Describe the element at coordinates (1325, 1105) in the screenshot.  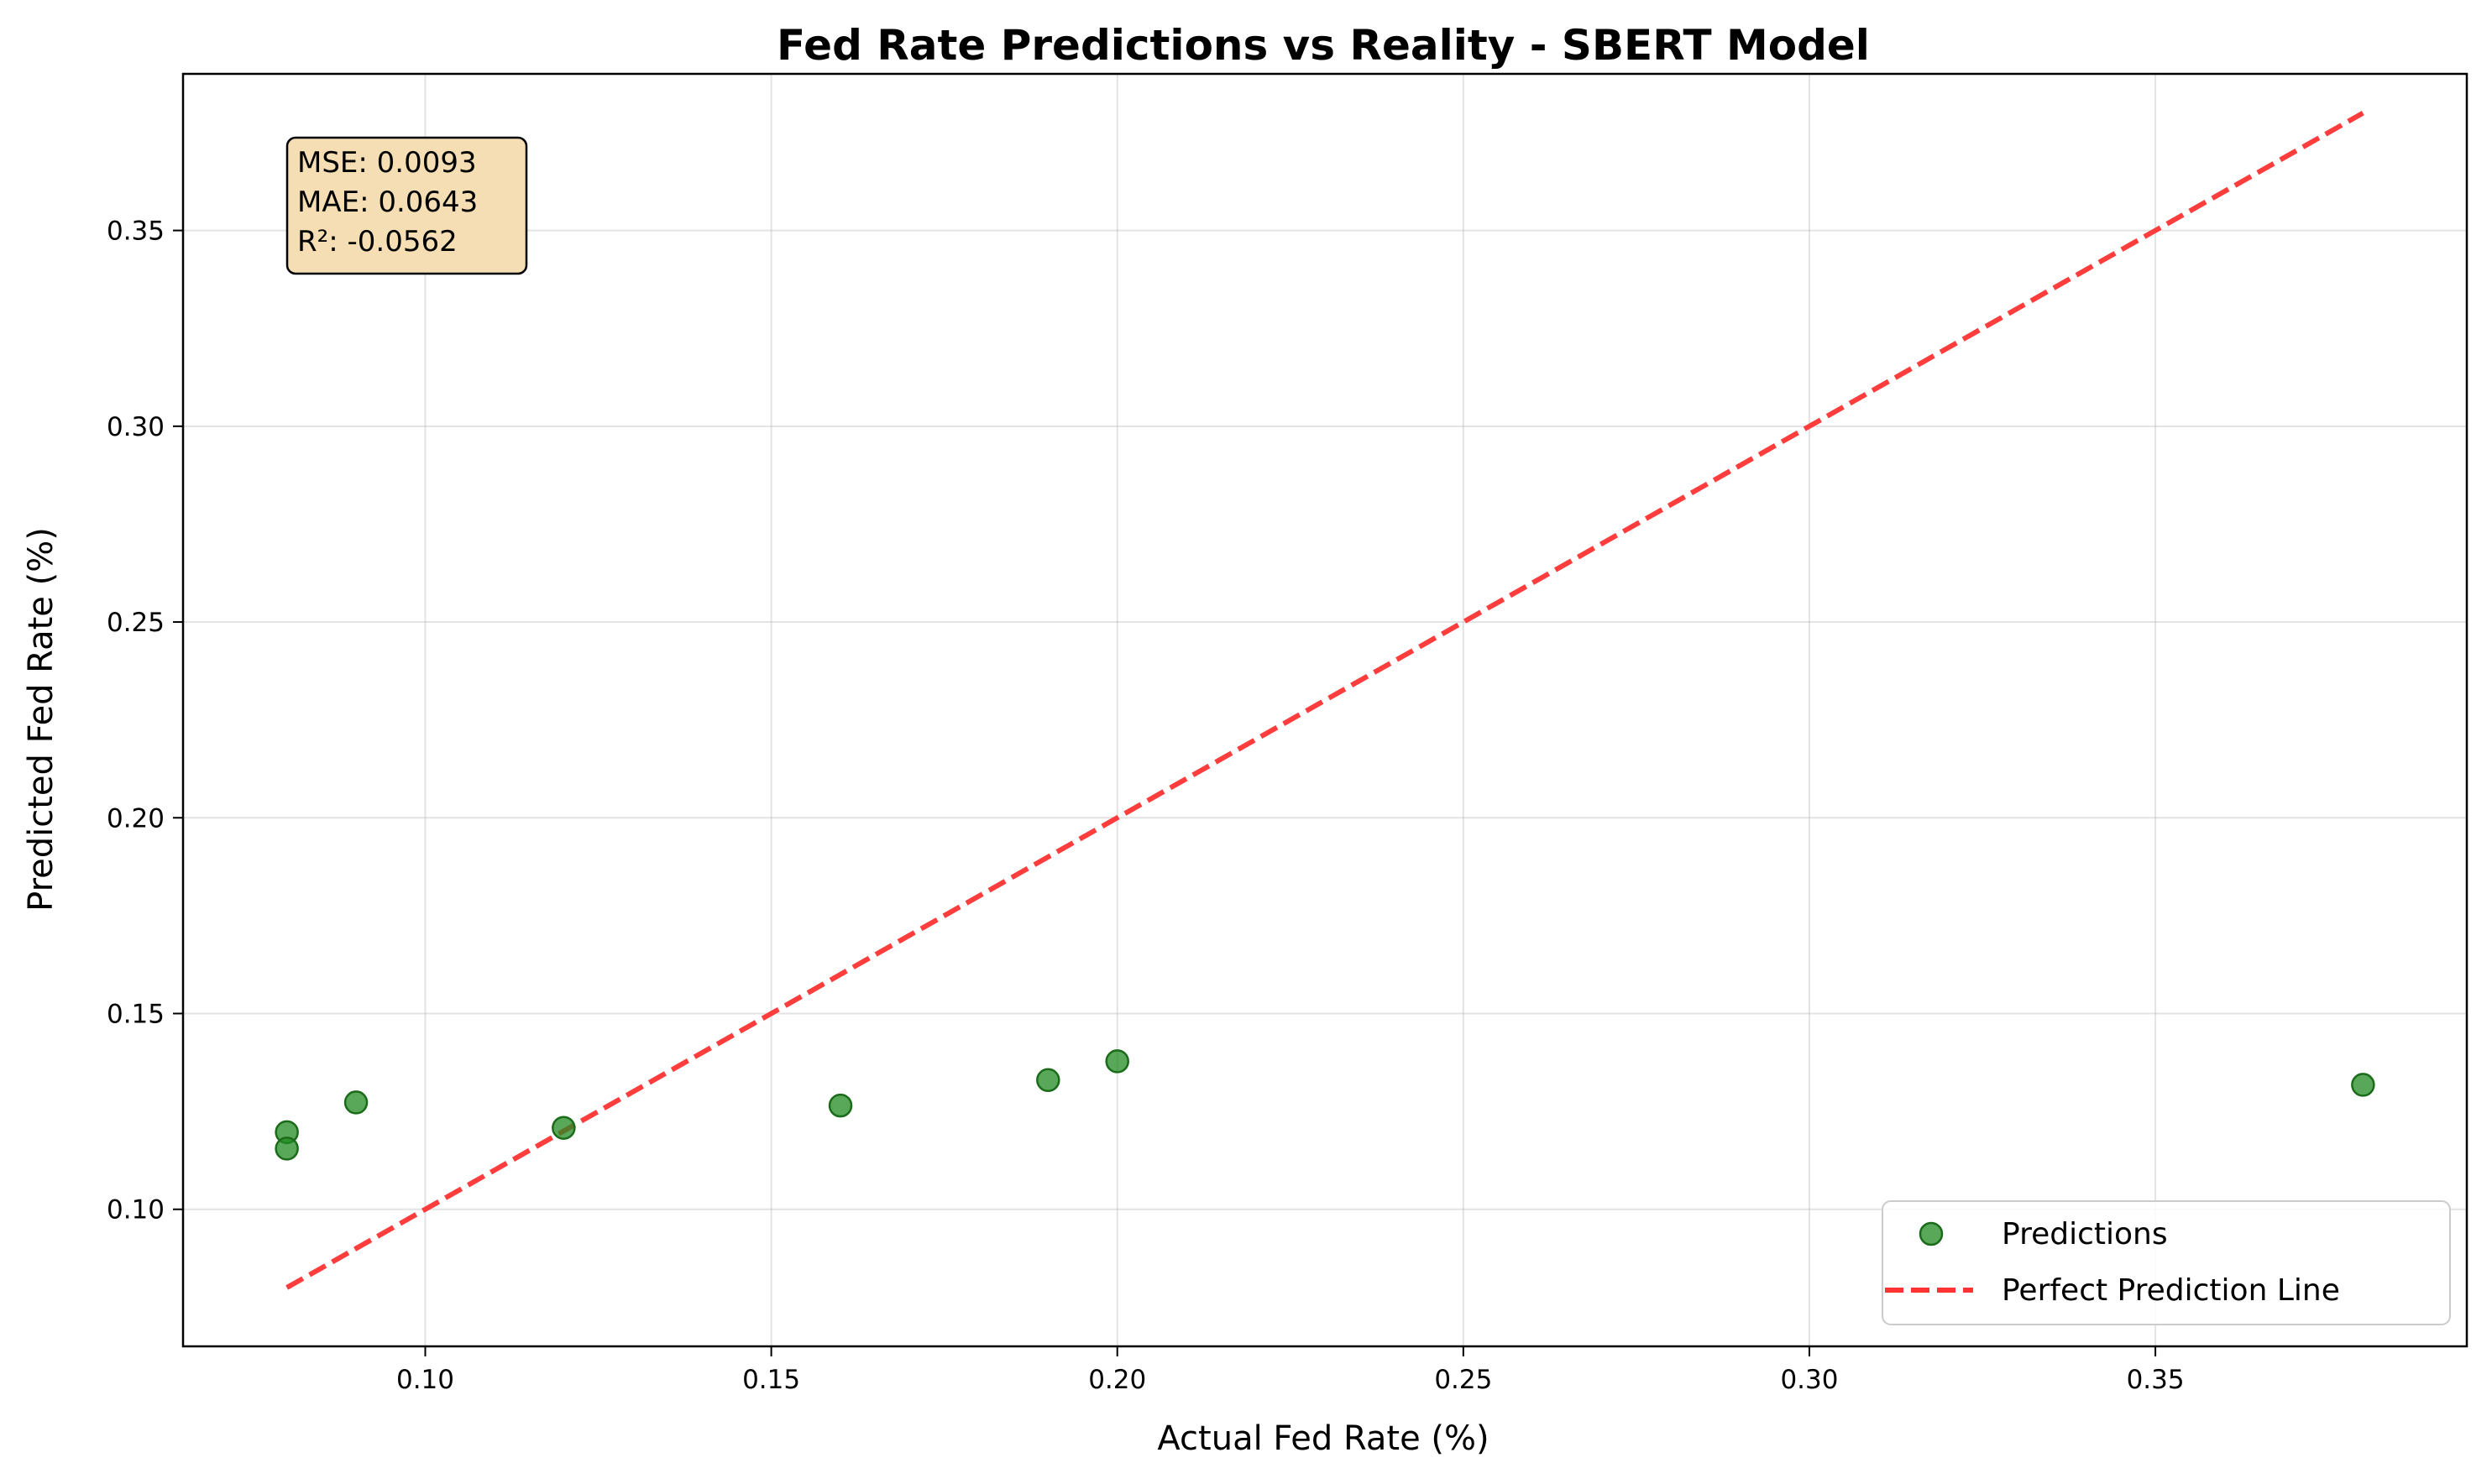
I see `predictions-series` at that location.